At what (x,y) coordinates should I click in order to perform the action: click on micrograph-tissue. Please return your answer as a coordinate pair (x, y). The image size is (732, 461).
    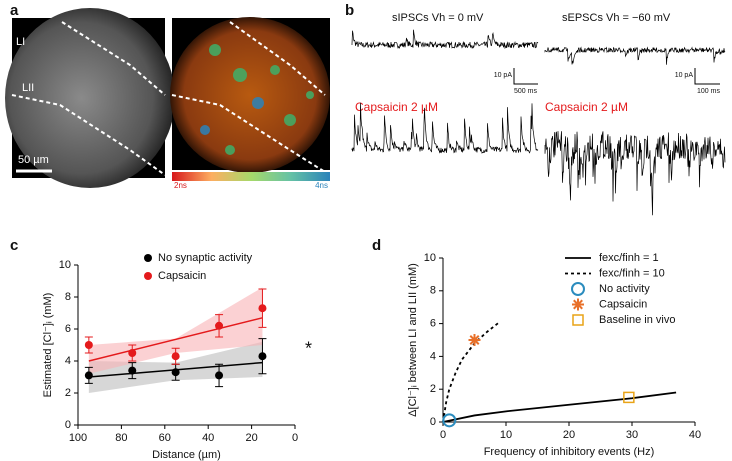
    Looking at the image, I should click on (90, 98).